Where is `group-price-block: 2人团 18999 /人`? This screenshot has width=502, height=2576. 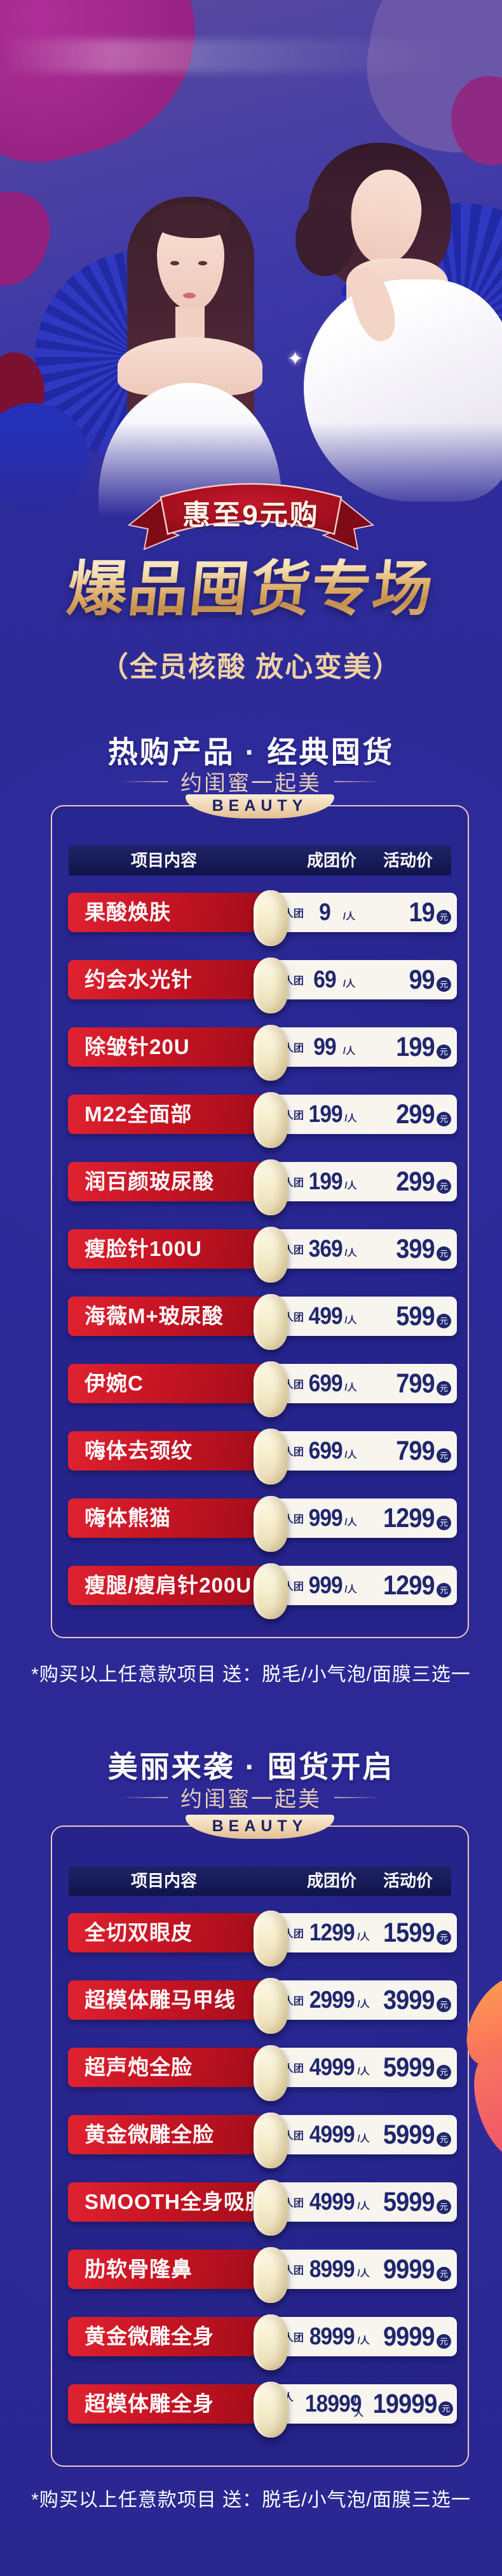 group-price-block: 2人团 18999 /人 is located at coordinates (321, 2404).